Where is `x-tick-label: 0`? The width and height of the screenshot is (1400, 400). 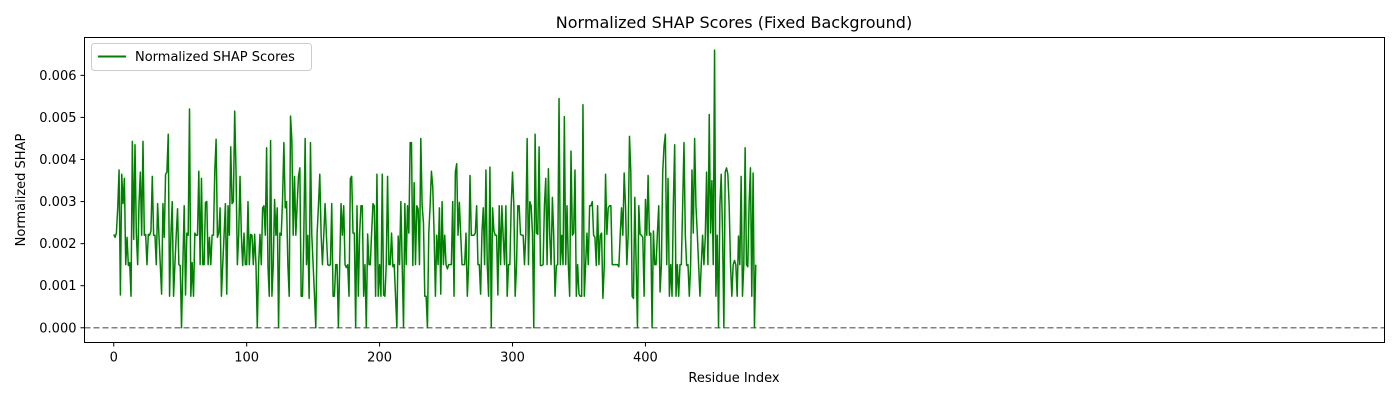
x-tick-label: 0 is located at coordinates (114, 358).